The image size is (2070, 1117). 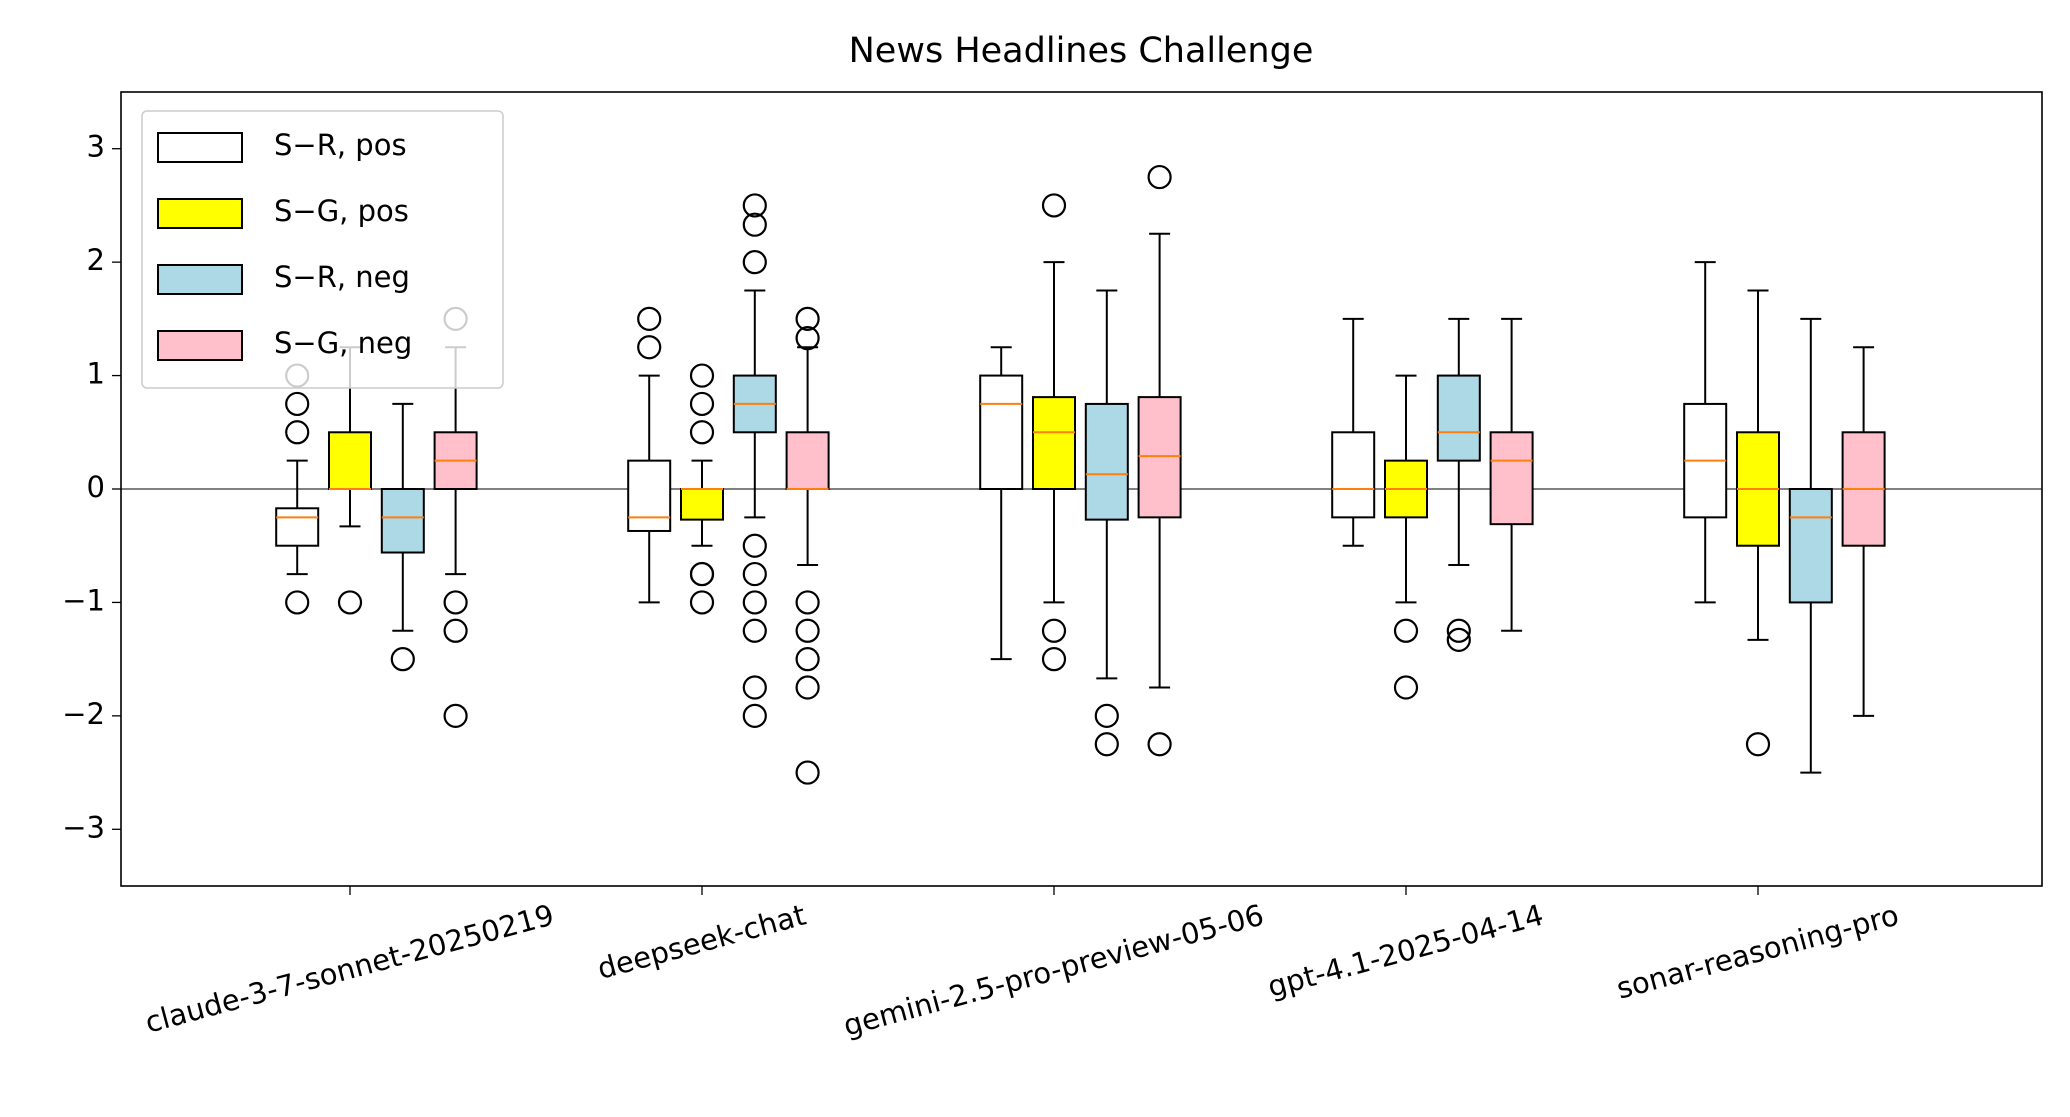 I want to click on legend-frame, so click(x=322, y=249).